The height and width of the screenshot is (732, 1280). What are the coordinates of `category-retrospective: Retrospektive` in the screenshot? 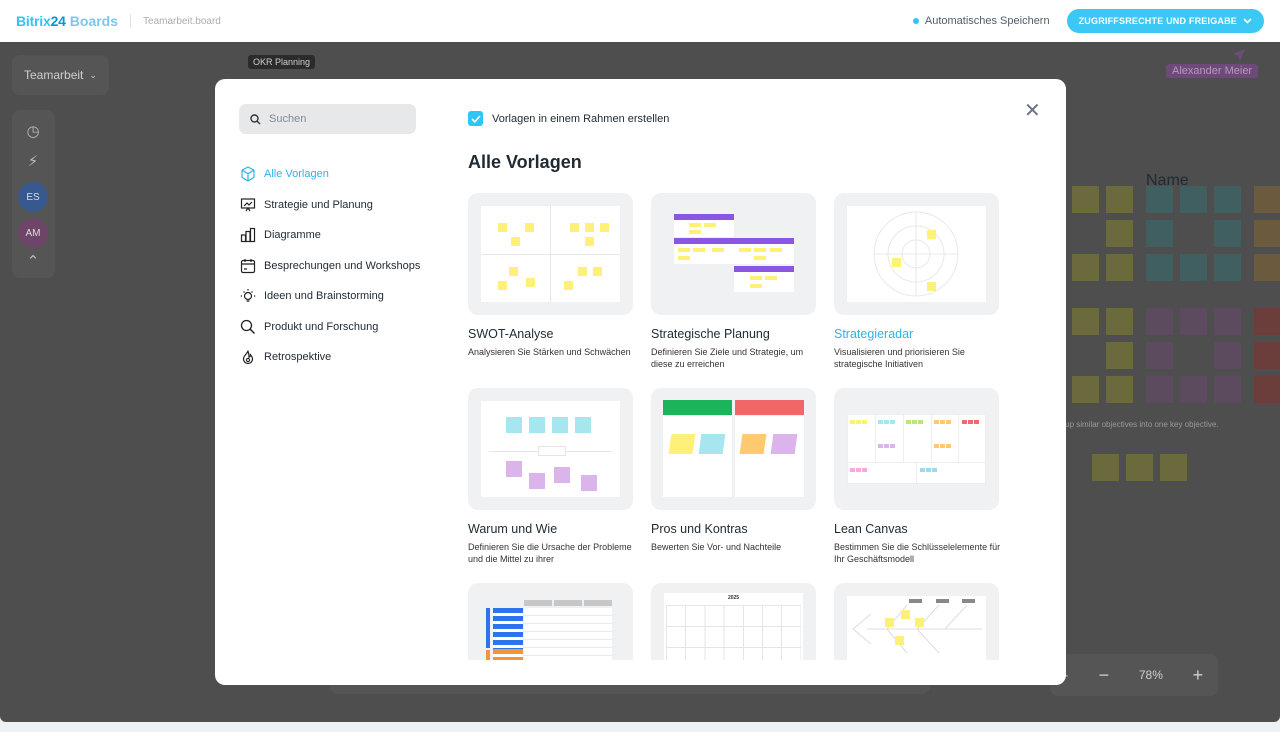 It's located at (339, 357).